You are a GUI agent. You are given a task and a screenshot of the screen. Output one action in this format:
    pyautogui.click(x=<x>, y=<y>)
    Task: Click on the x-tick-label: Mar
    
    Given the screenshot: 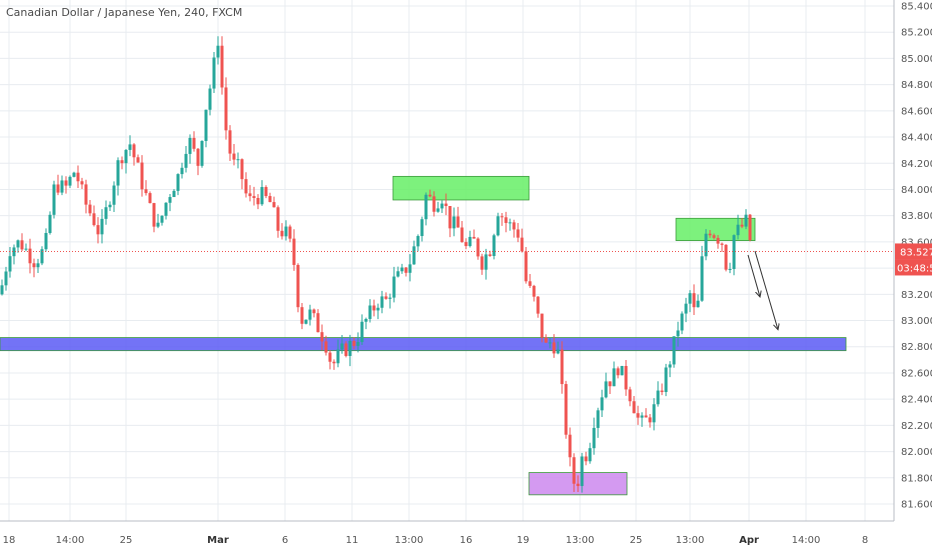 What is the action you would take?
    pyautogui.click(x=218, y=540)
    